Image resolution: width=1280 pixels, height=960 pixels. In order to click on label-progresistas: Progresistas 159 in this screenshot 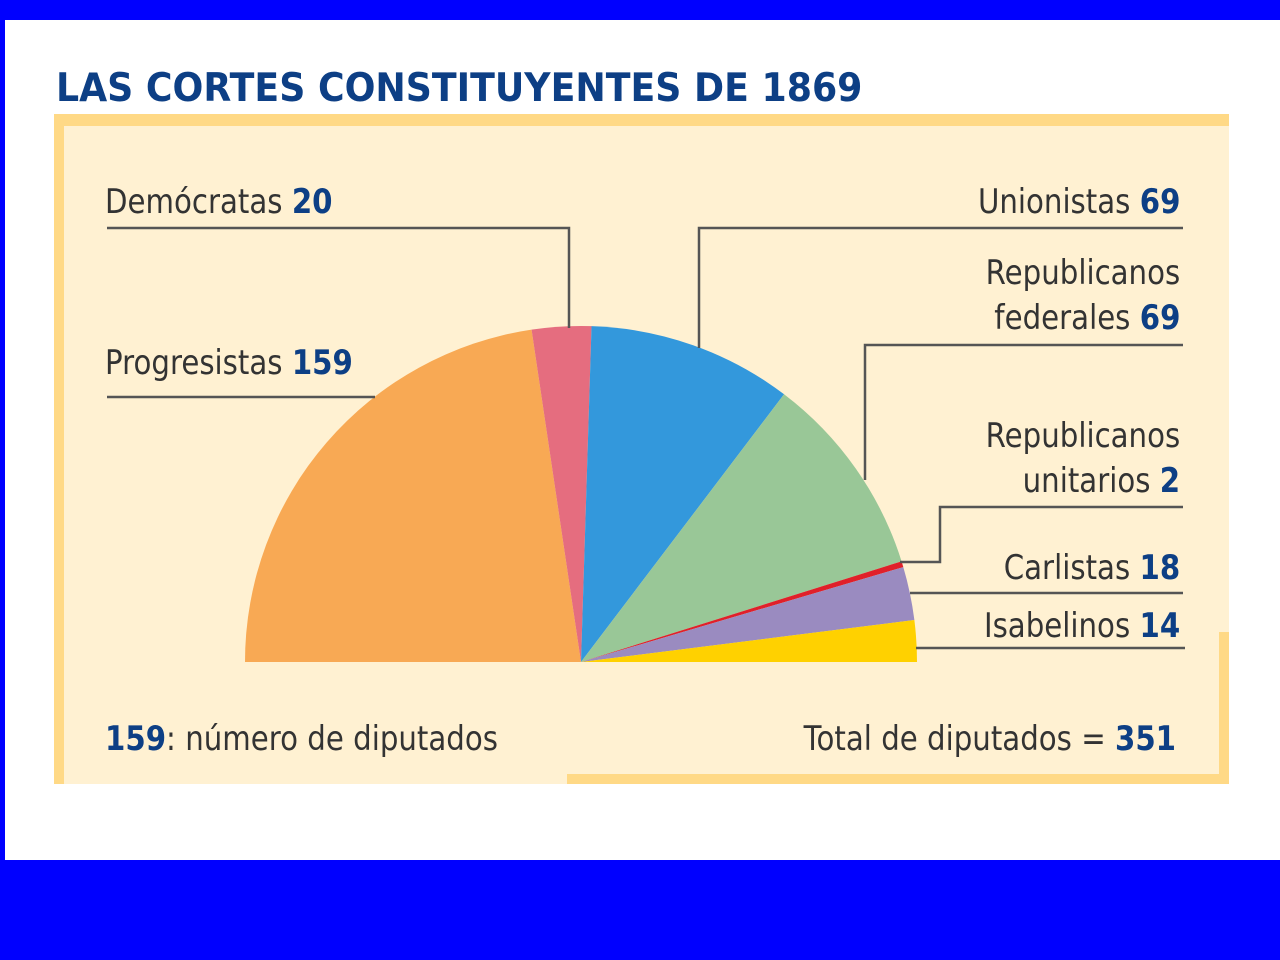, I will do `click(229, 363)`.